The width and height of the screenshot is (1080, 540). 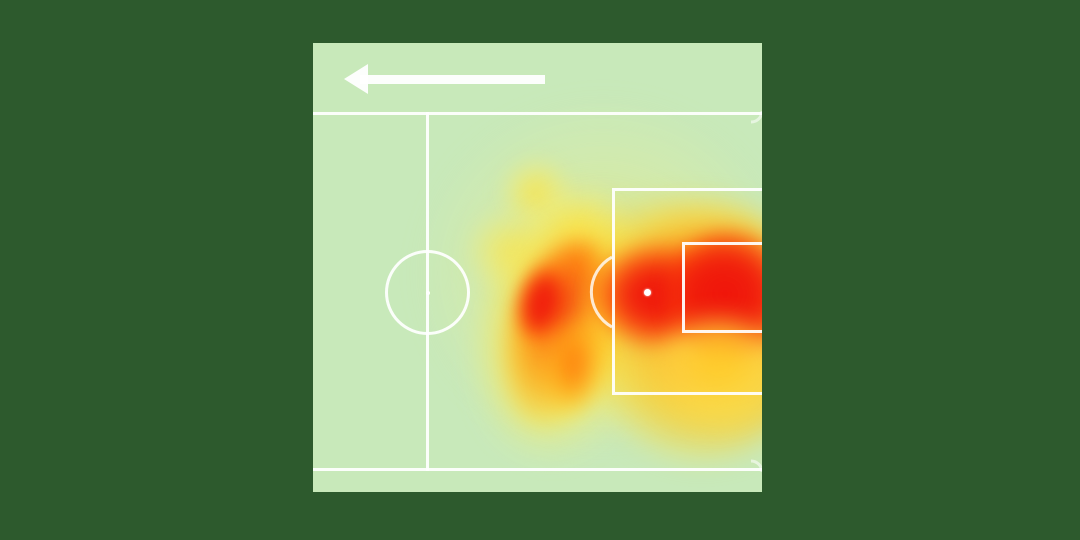 I want to click on attacking-direction-arrow: Attacking direction: left, so click(x=437, y=79).